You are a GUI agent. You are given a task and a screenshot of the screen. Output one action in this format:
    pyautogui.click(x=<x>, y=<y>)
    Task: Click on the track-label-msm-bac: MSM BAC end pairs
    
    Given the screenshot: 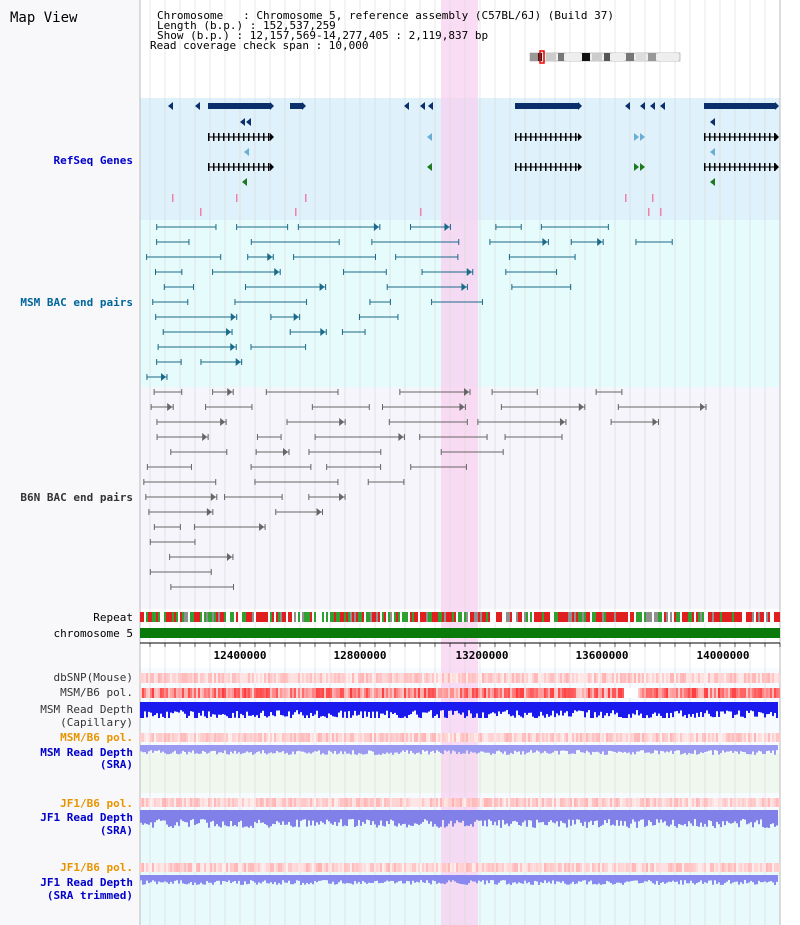 What is the action you would take?
    pyautogui.click(x=76, y=302)
    